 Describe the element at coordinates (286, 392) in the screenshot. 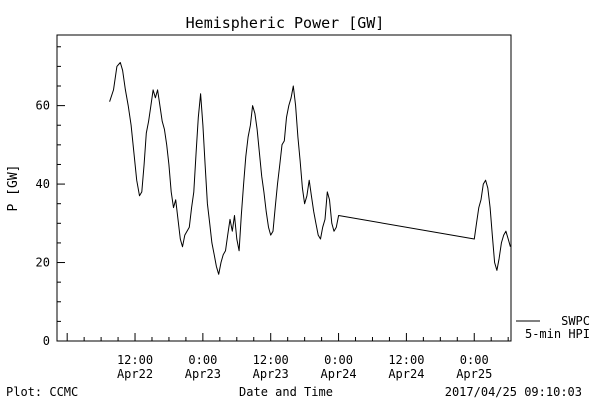

I see `x-axis-label: Date and Time` at that location.